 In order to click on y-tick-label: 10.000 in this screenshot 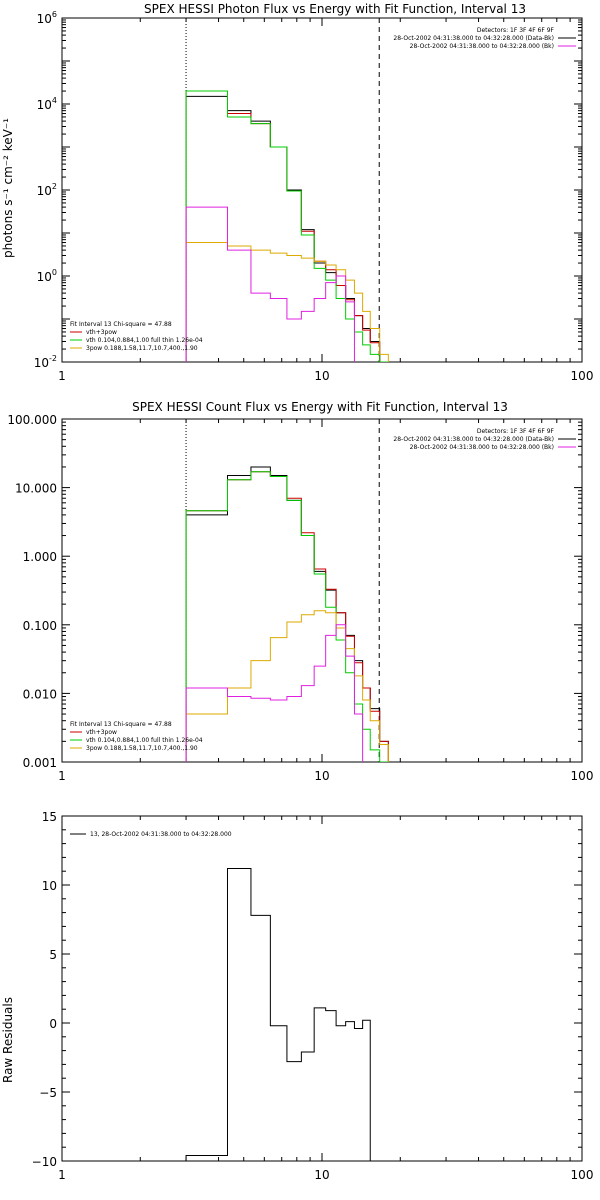, I will do `click(36, 489)`.